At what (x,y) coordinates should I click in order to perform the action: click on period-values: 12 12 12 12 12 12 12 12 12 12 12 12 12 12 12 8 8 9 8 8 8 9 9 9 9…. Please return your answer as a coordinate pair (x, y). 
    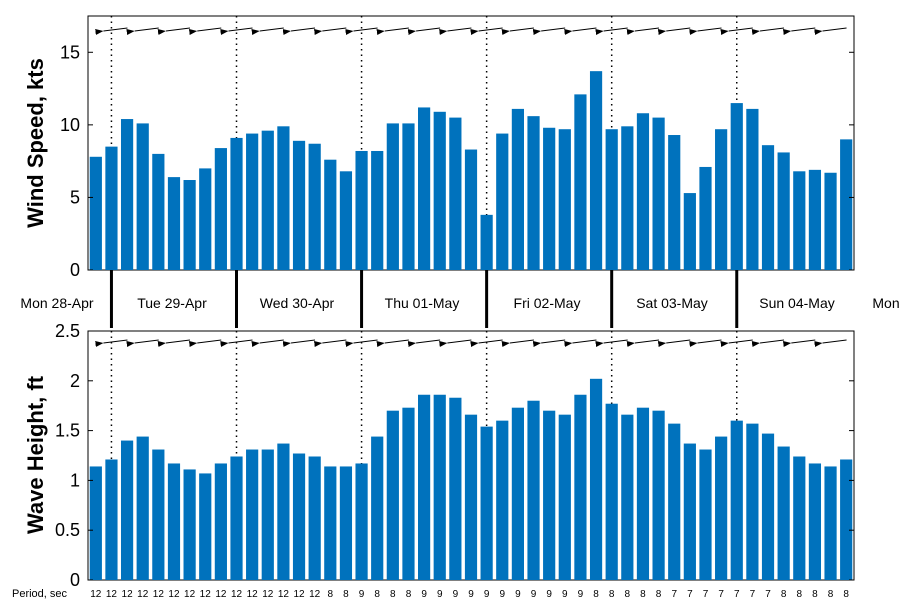
    Looking at the image, I should click on (469, 594).